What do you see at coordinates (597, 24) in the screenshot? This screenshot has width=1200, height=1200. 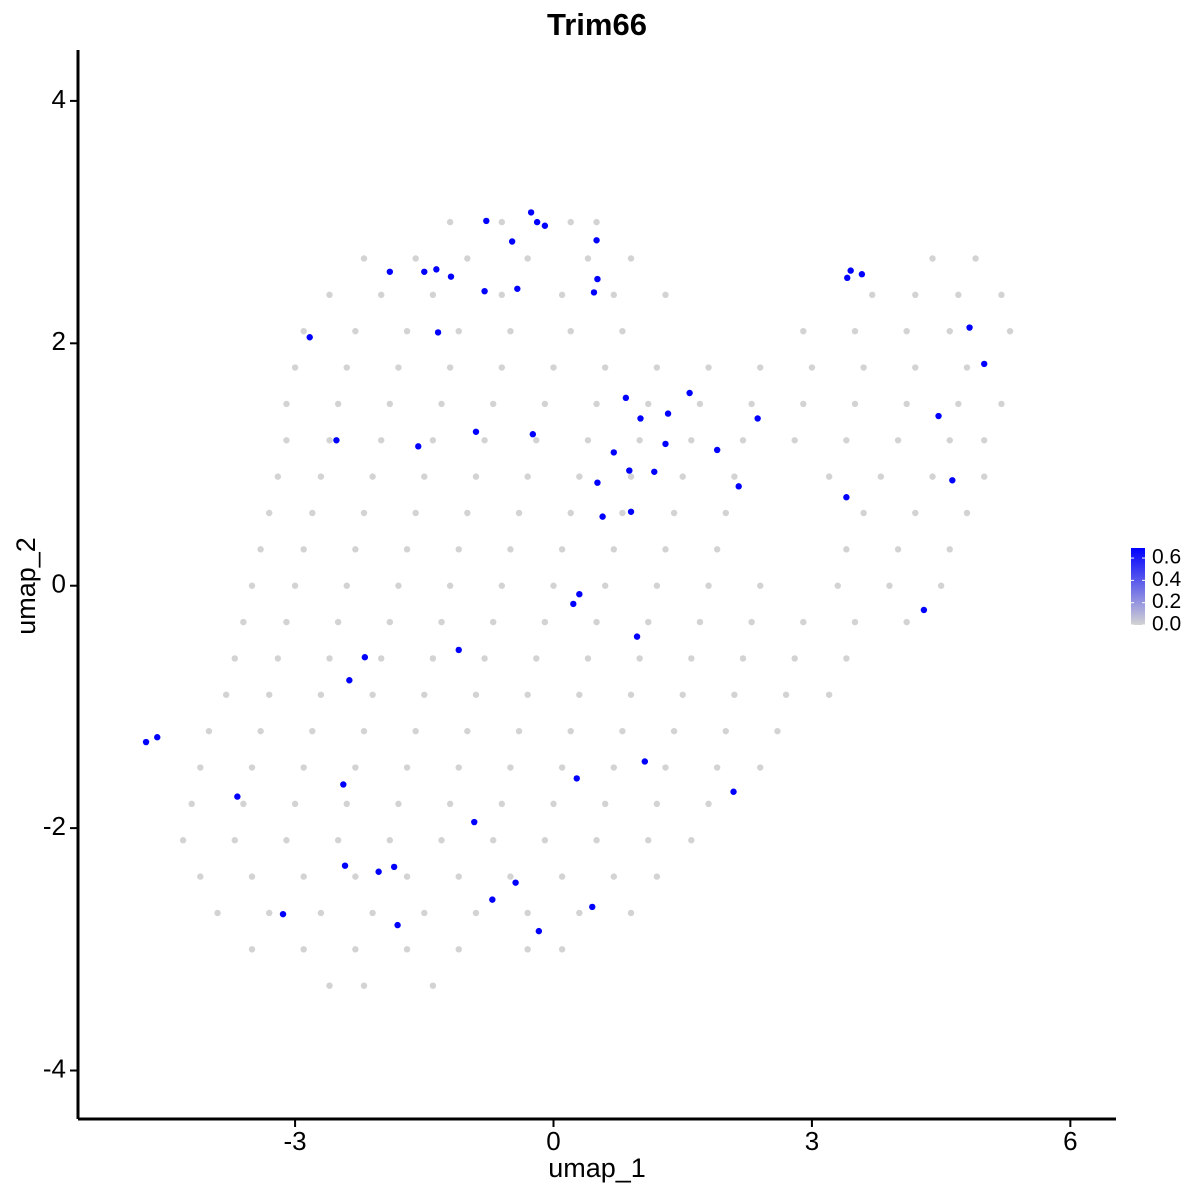 I see `chart-title: Trim66` at bounding box center [597, 24].